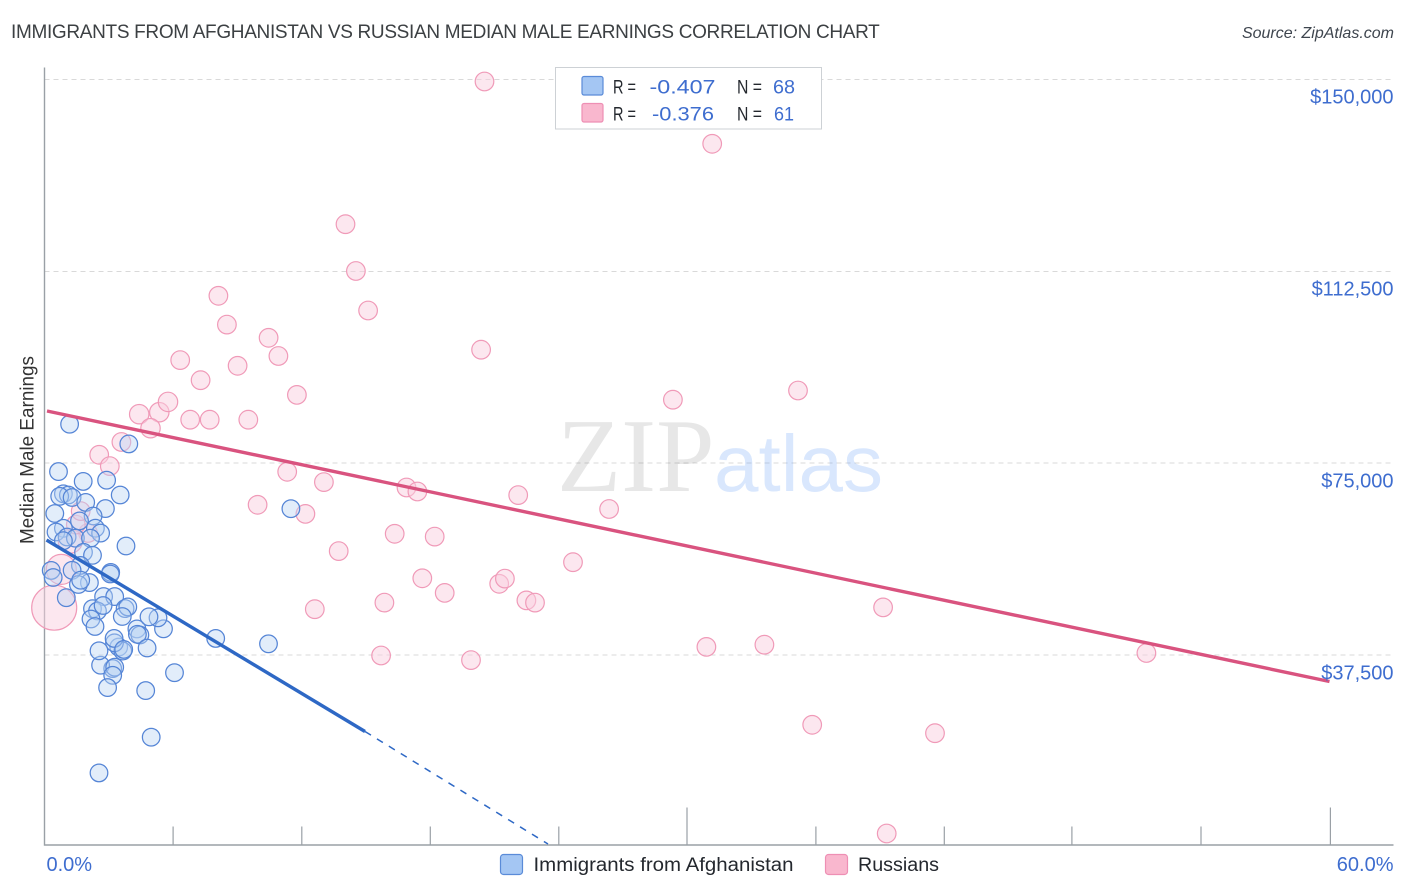 The height and width of the screenshot is (892, 1406). What do you see at coordinates (1357, 674) in the screenshot?
I see `svg-text: $37,500` at bounding box center [1357, 674].